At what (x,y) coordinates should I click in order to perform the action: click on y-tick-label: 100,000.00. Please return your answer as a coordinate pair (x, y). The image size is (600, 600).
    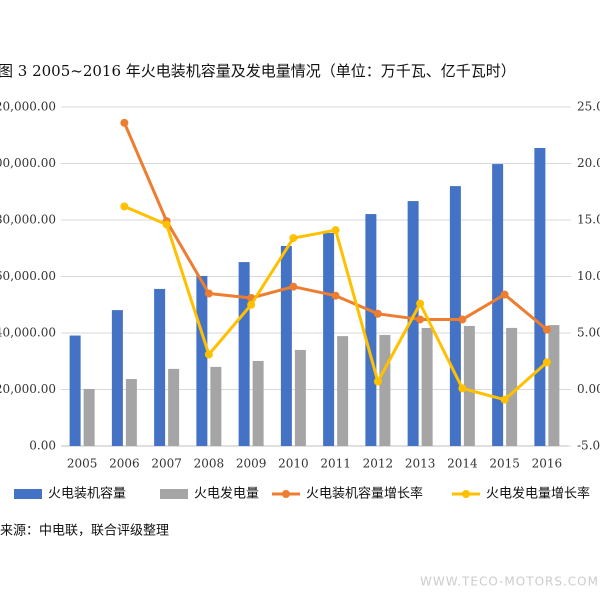
    Looking at the image, I should click on (28, 163).